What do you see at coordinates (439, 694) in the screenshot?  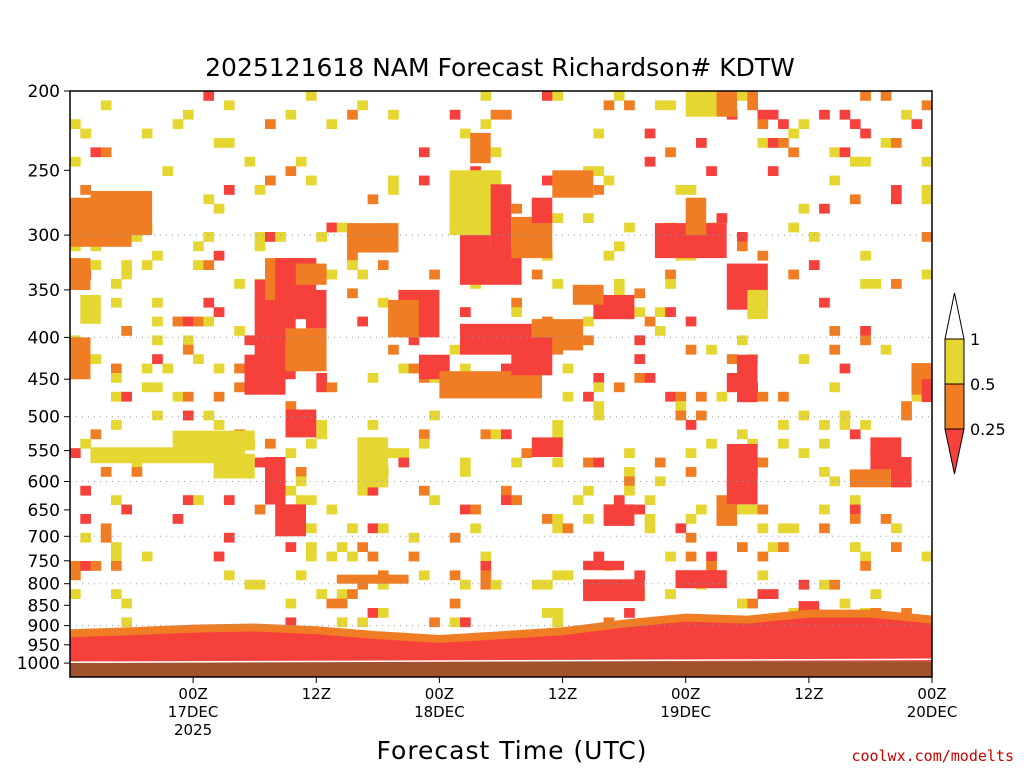 I see `x-tick-label: 00Z` at bounding box center [439, 694].